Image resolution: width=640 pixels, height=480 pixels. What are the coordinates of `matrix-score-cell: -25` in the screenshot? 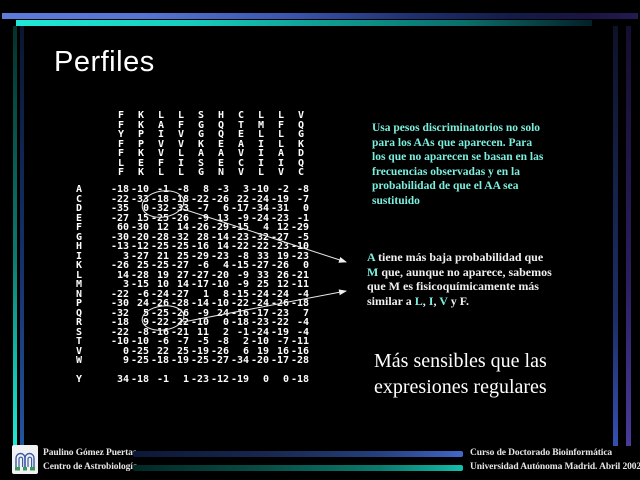 It's located at (199, 360).